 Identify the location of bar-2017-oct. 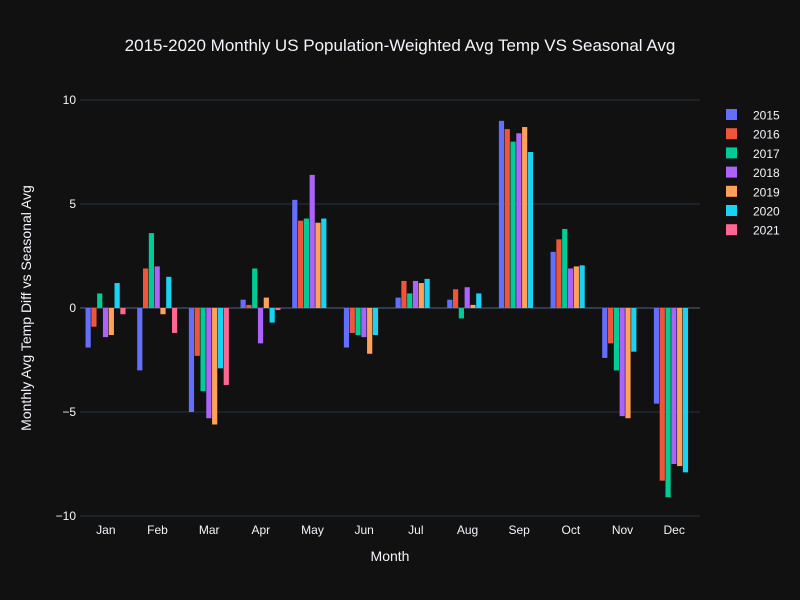
(565, 268).